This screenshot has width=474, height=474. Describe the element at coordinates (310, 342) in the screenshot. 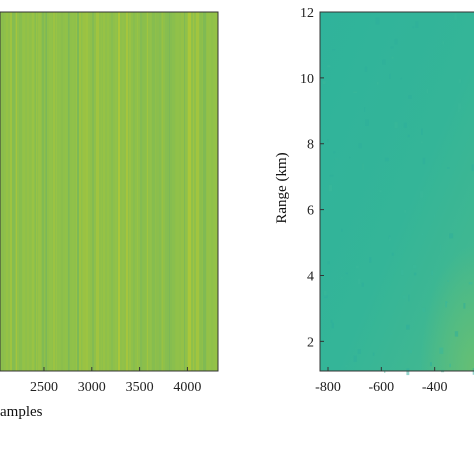

I see `y-tick-label: 2` at that location.